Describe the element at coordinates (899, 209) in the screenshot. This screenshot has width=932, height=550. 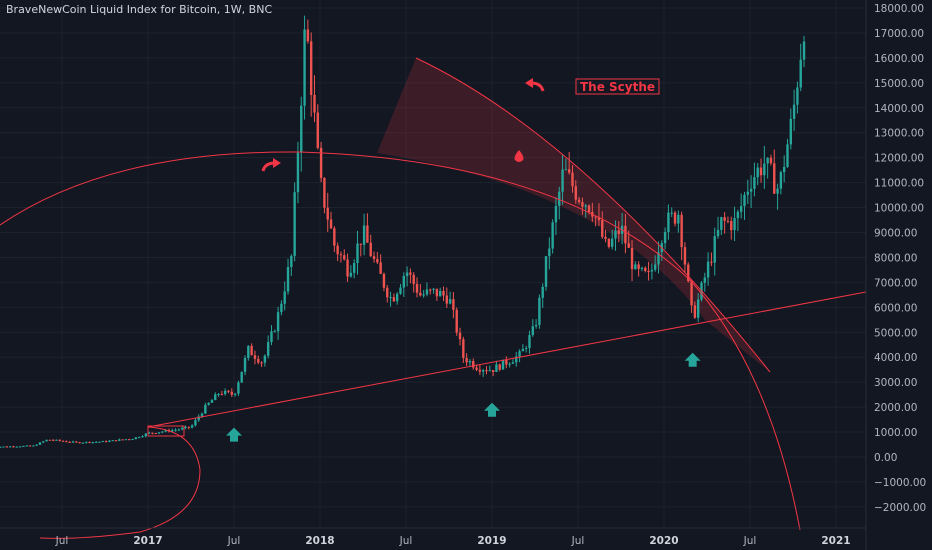
I see `price-tick-label: 10000.00` at that location.